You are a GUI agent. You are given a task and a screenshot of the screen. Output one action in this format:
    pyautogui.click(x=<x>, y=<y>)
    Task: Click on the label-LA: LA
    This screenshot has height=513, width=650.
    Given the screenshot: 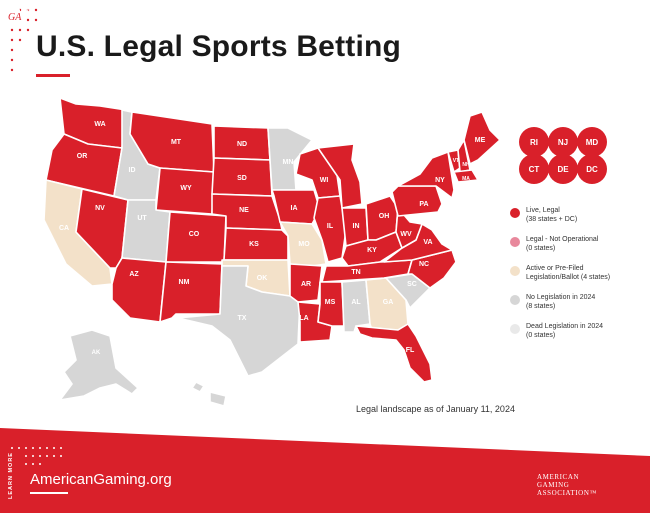 What is the action you would take?
    pyautogui.click(x=303, y=318)
    